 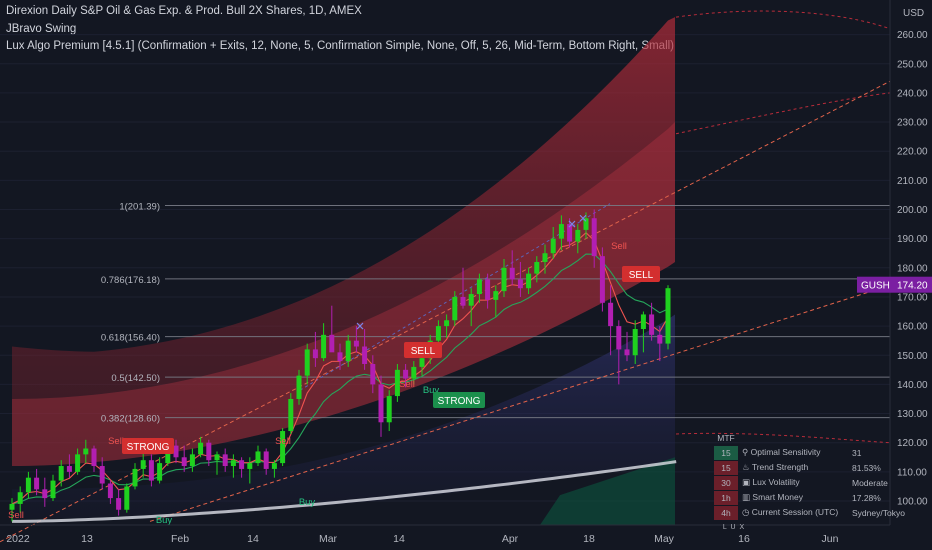 I want to click on last-price-tag: GUSH 174.20, so click(x=894, y=284).